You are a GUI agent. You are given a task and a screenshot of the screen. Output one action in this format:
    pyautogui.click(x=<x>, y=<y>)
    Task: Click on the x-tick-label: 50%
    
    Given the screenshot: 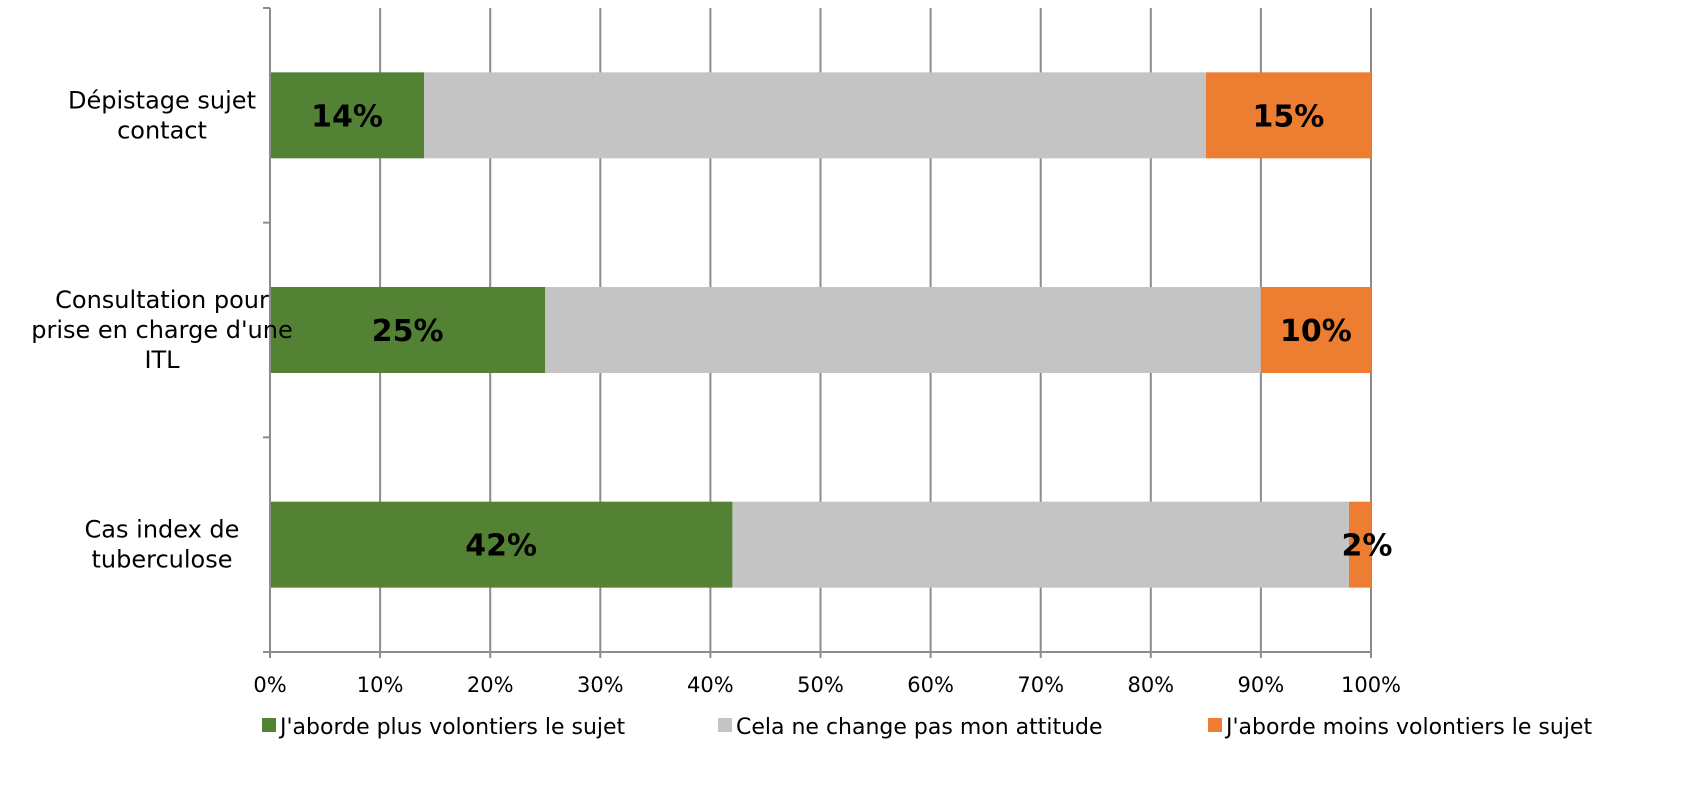 What is the action you would take?
    pyautogui.click(x=820, y=685)
    